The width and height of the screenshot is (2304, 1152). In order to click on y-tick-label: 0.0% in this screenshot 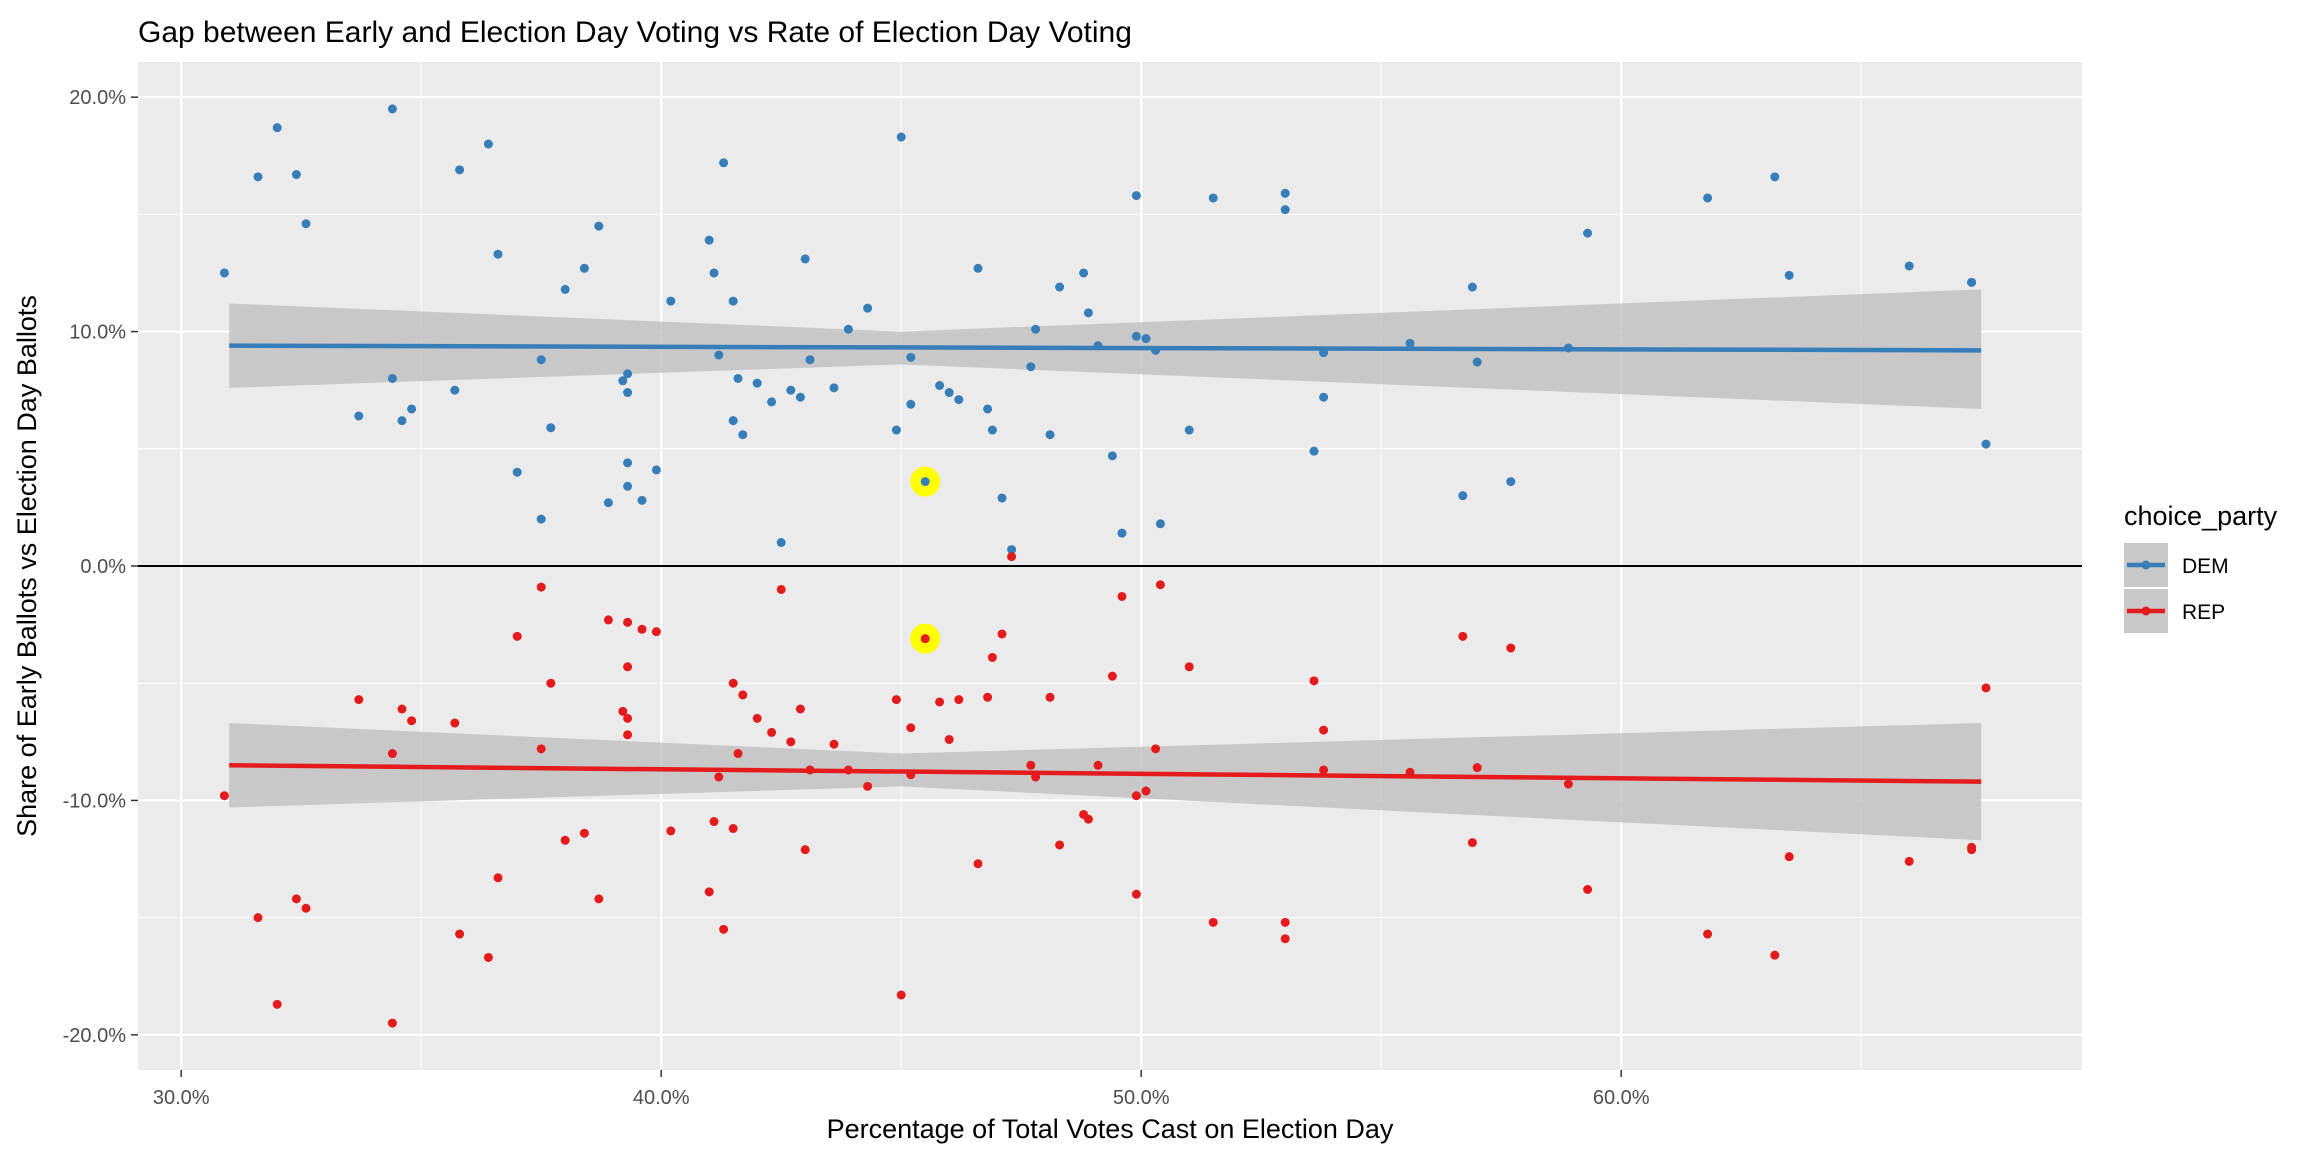, I will do `click(103, 567)`.